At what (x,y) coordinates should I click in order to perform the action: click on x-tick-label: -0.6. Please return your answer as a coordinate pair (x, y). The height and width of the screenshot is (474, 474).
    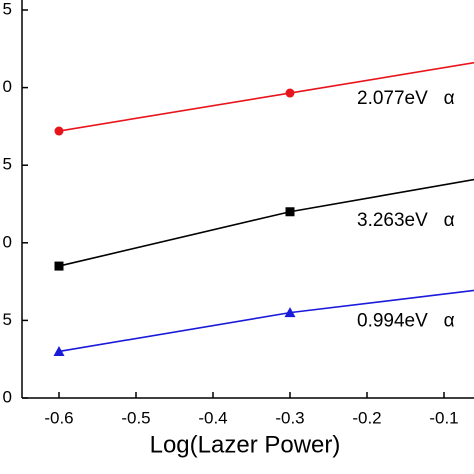
    Looking at the image, I should click on (58, 417).